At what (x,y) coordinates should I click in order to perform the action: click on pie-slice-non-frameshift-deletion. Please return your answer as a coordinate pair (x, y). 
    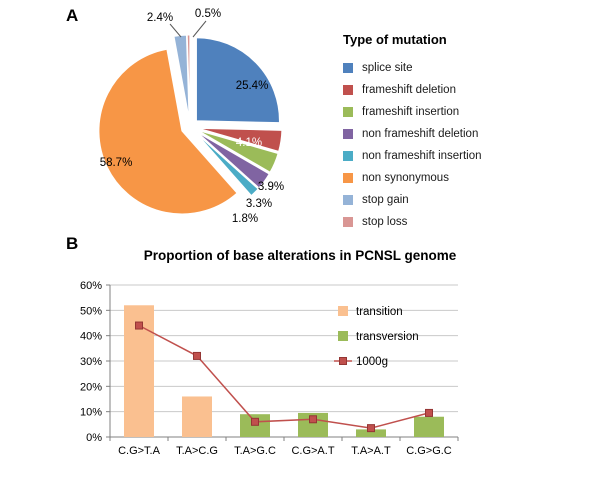
    Looking at the image, I should click on (233, 160).